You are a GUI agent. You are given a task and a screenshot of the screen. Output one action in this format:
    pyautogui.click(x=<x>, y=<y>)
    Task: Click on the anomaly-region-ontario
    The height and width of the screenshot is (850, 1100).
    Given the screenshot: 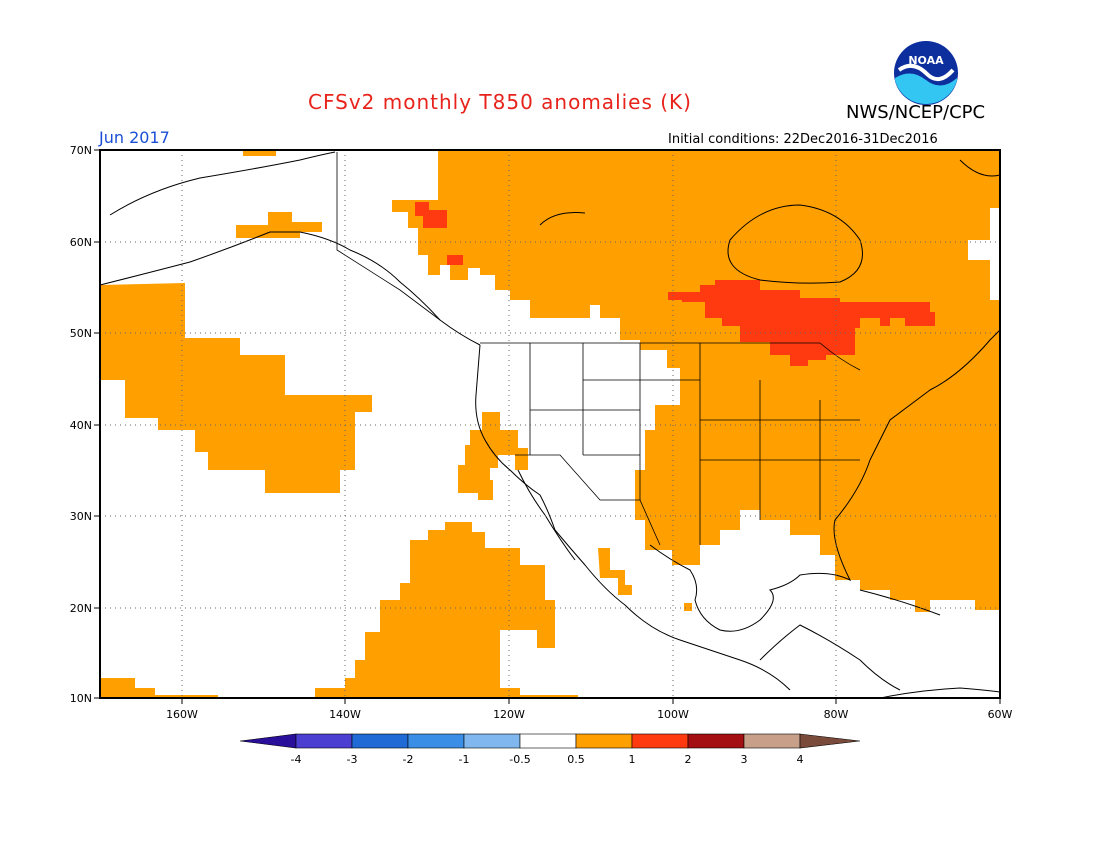 What is the action you would take?
    pyautogui.click(x=801, y=323)
    